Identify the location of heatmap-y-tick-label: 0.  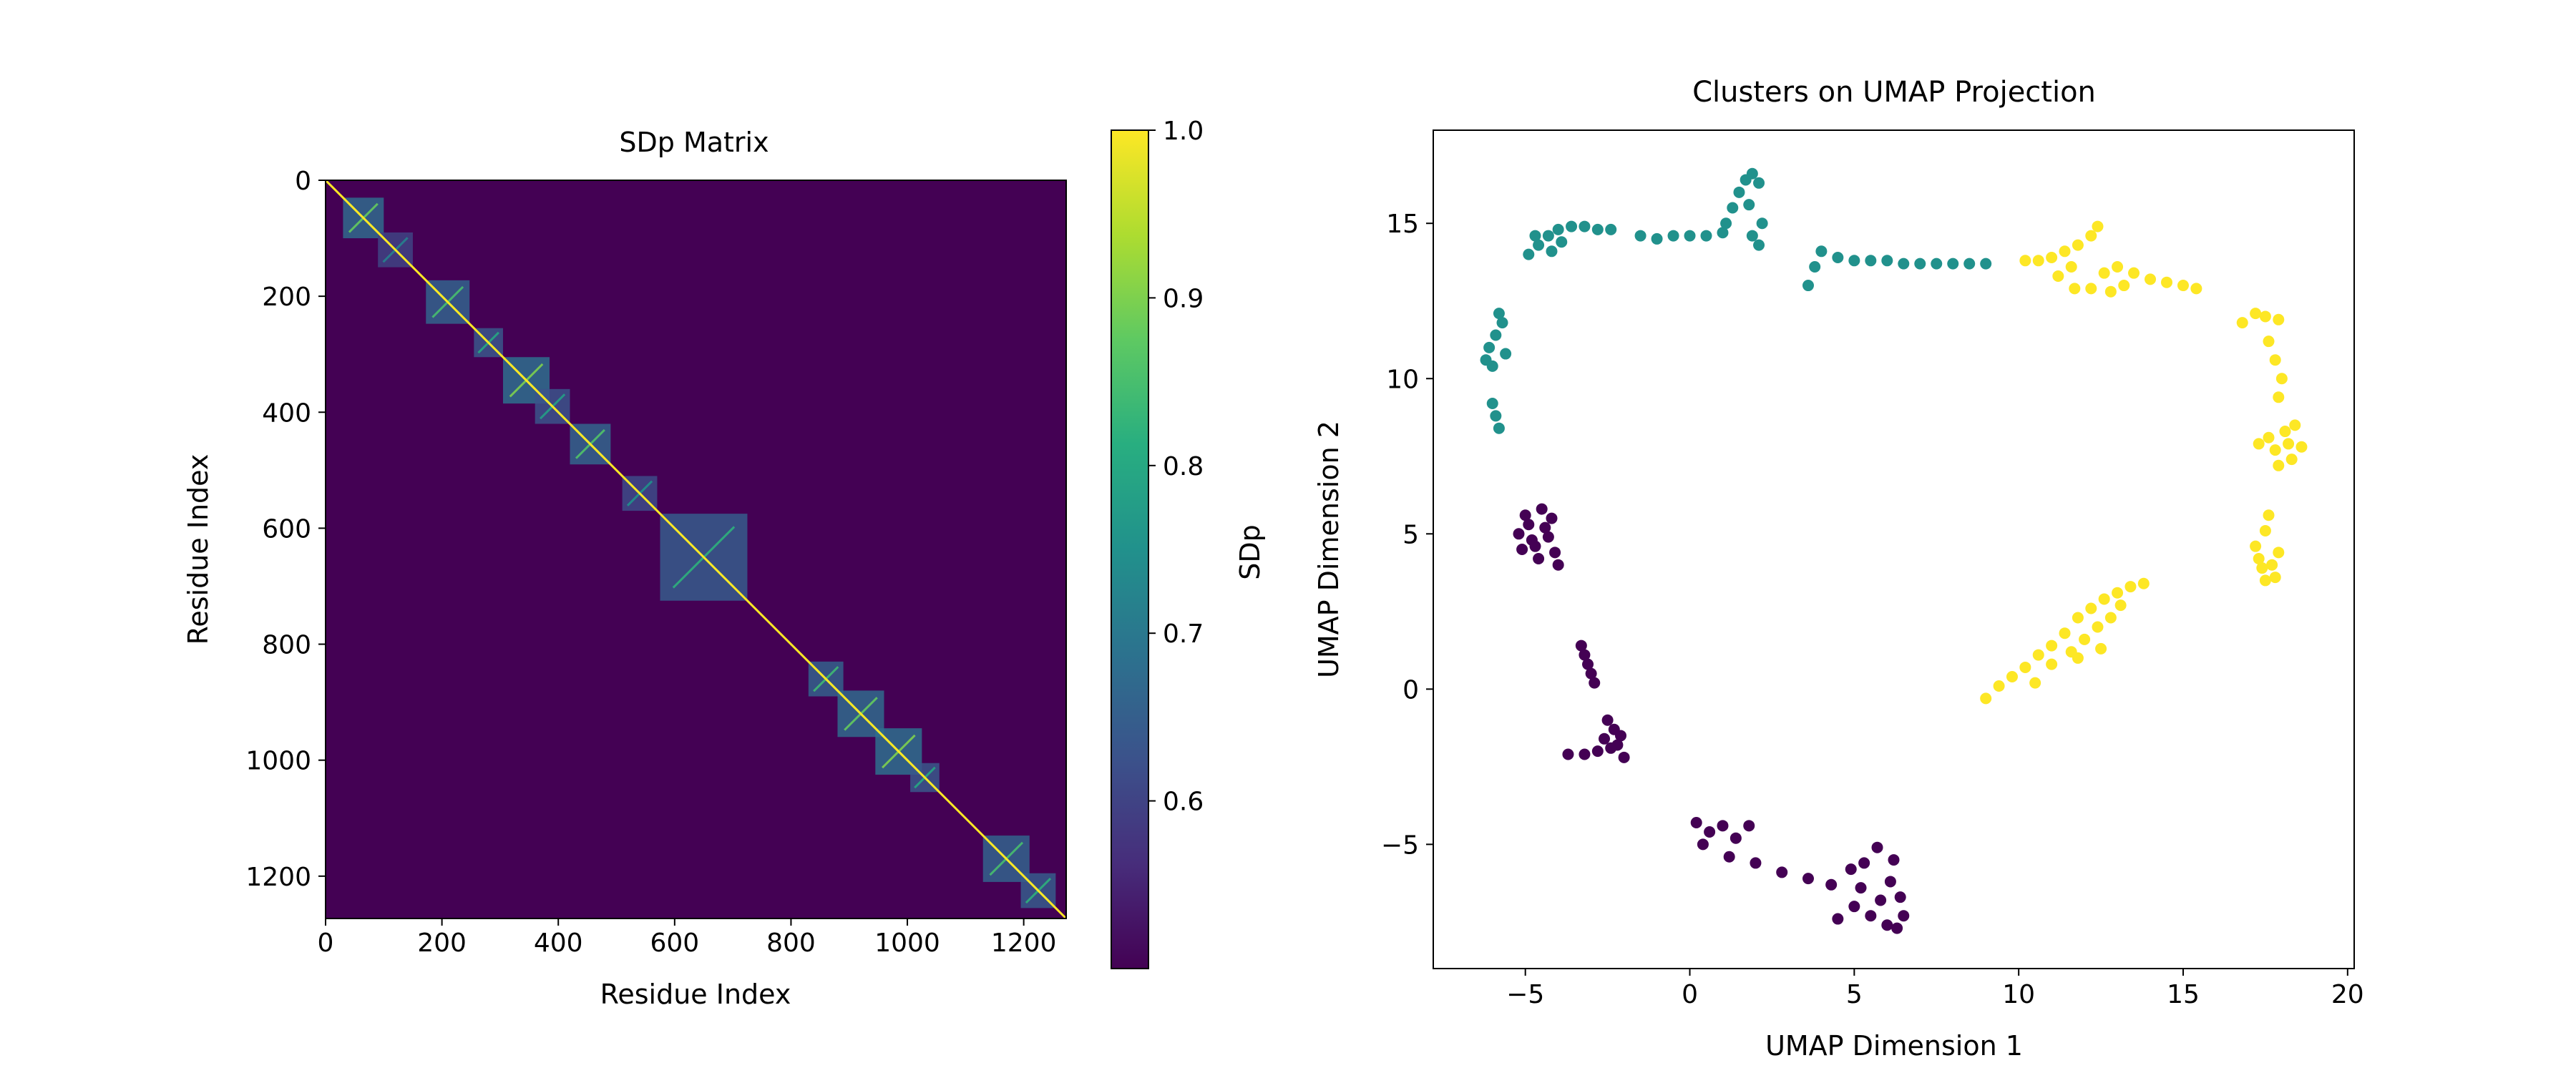
(303, 181).